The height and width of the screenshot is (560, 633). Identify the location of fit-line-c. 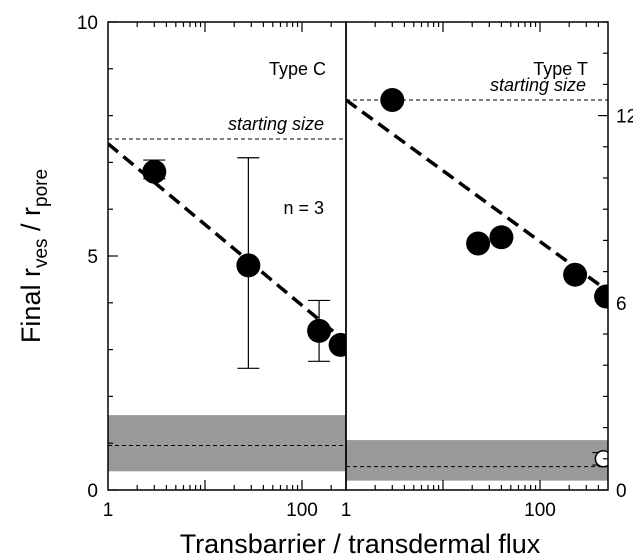
(227, 243).